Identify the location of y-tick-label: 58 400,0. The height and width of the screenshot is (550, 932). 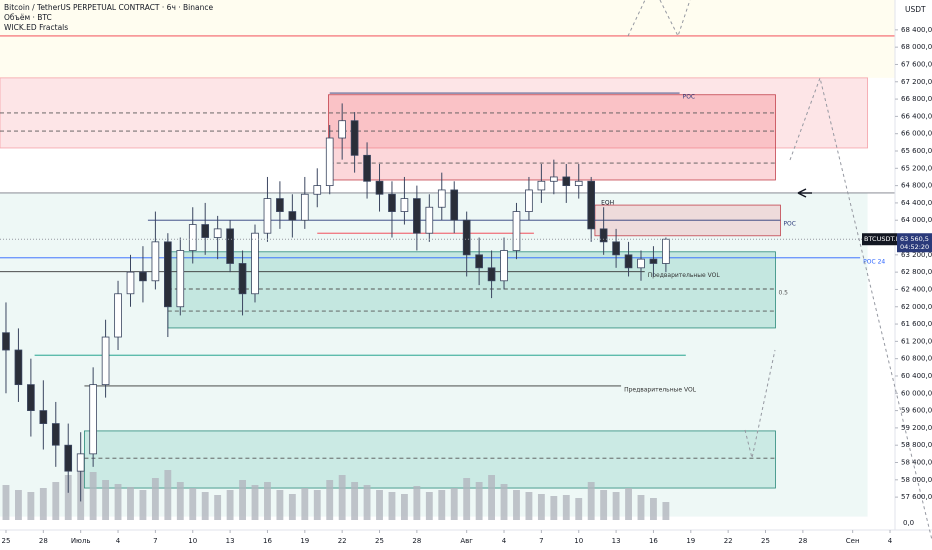
(916, 463).